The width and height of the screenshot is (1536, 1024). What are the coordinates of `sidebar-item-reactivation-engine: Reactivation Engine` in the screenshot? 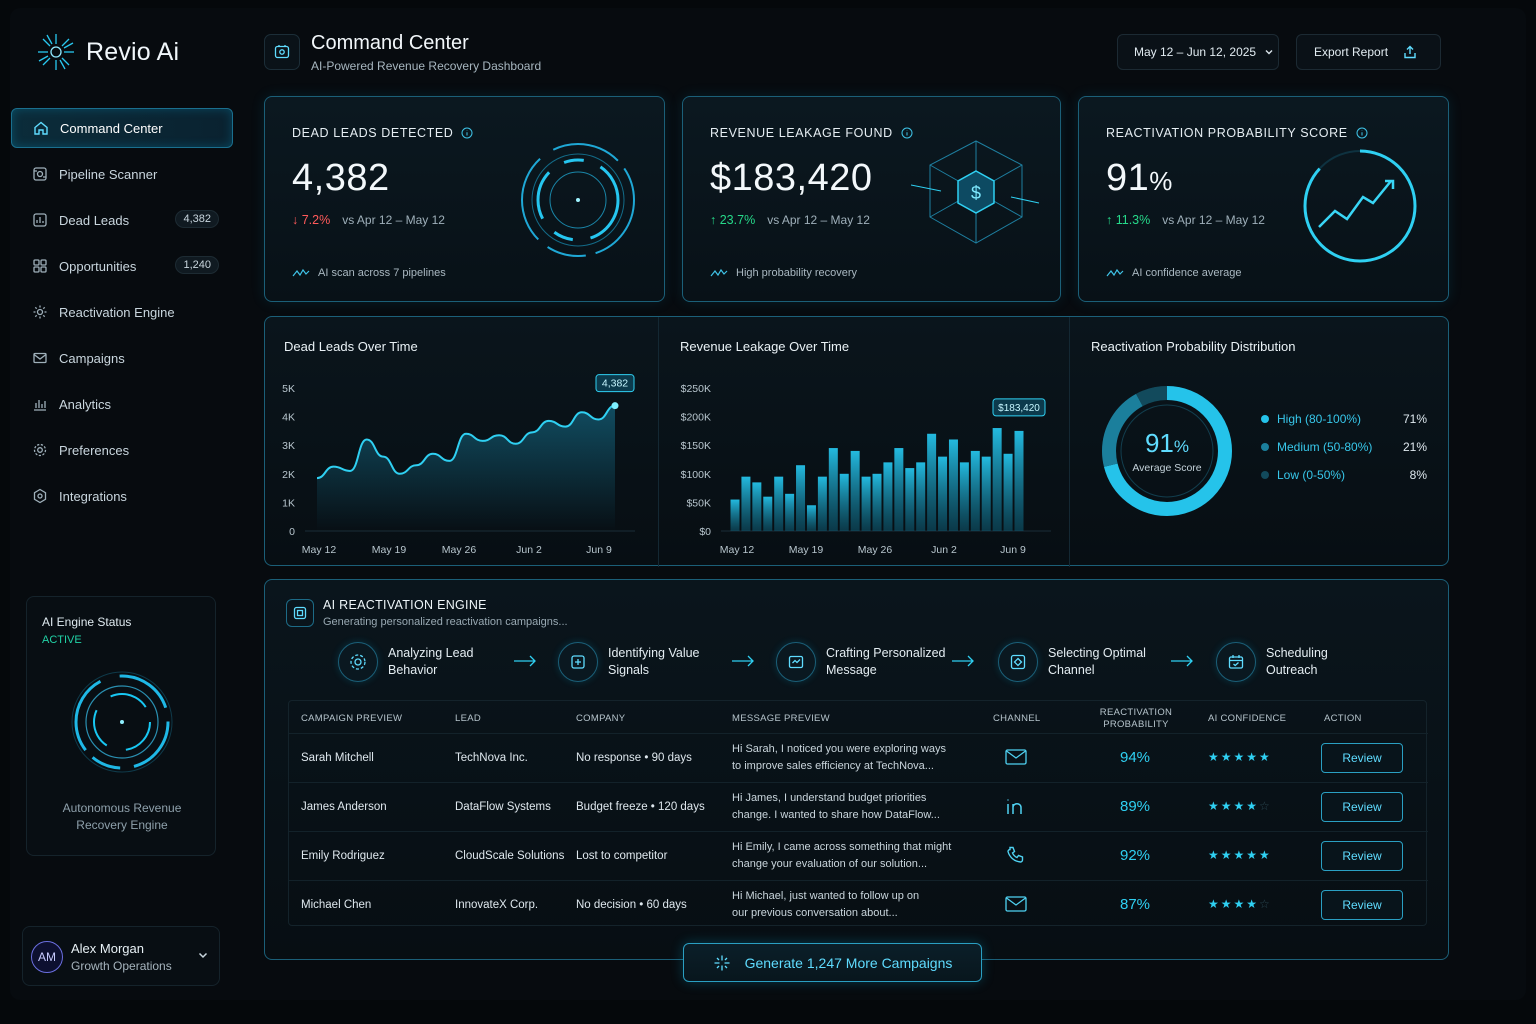 It's located at (122, 312).